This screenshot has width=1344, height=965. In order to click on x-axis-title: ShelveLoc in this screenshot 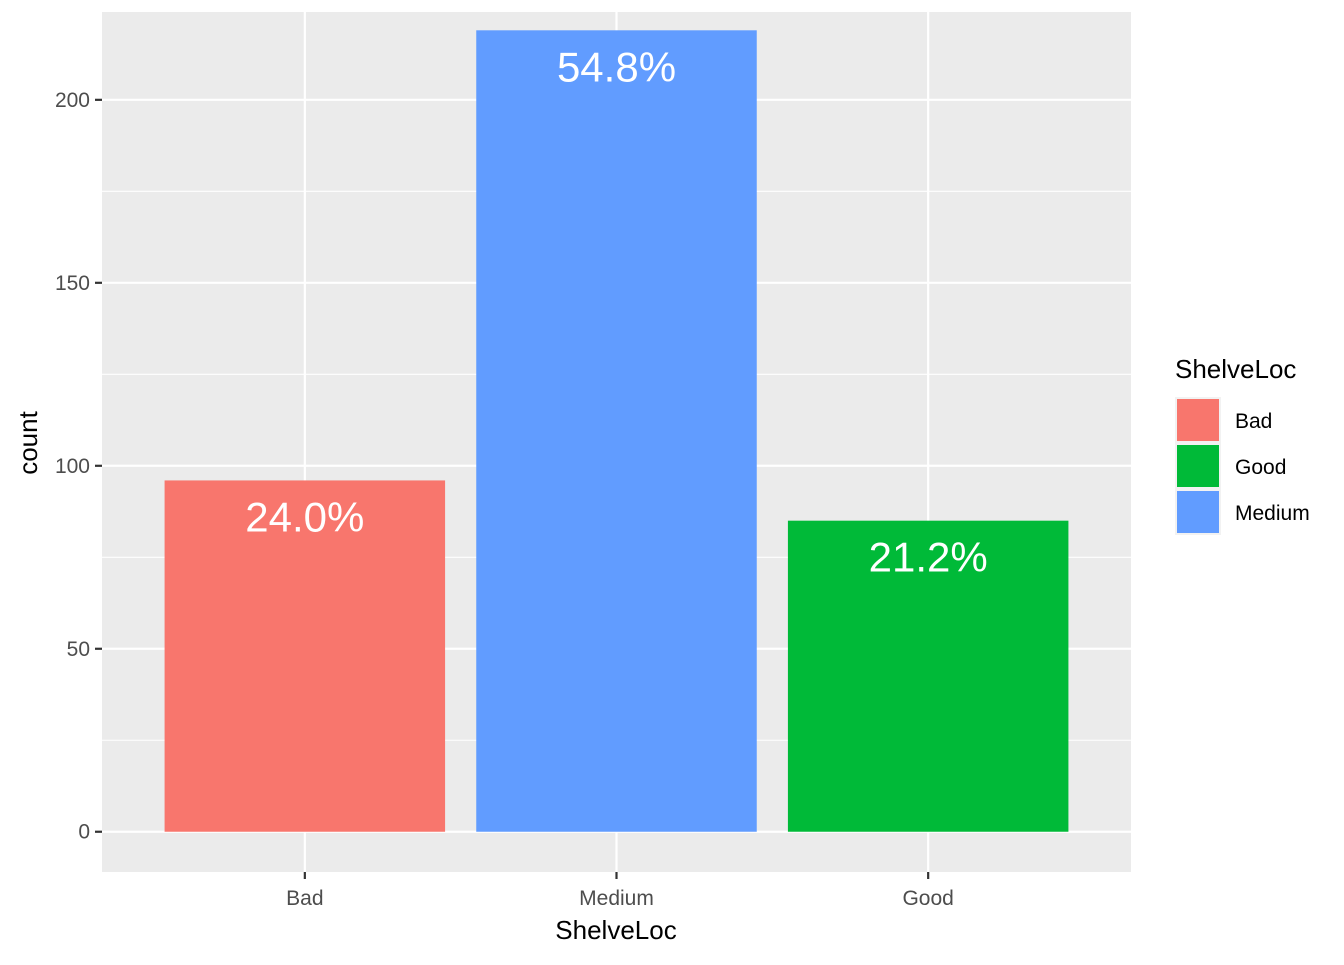, I will do `click(615, 930)`.